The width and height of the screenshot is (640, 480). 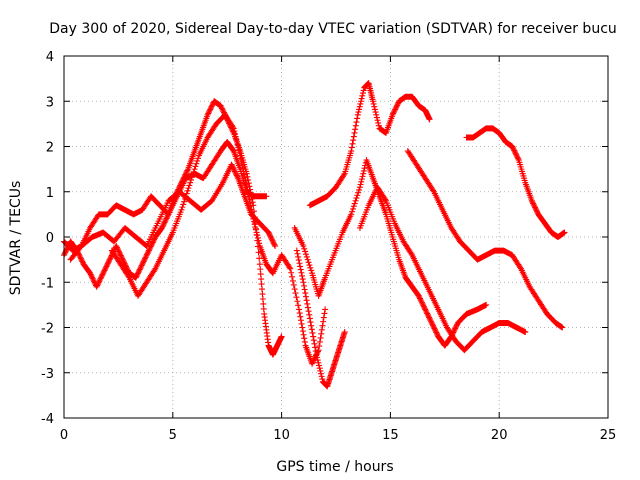 I want to click on series-arc3, so click(x=173, y=212).